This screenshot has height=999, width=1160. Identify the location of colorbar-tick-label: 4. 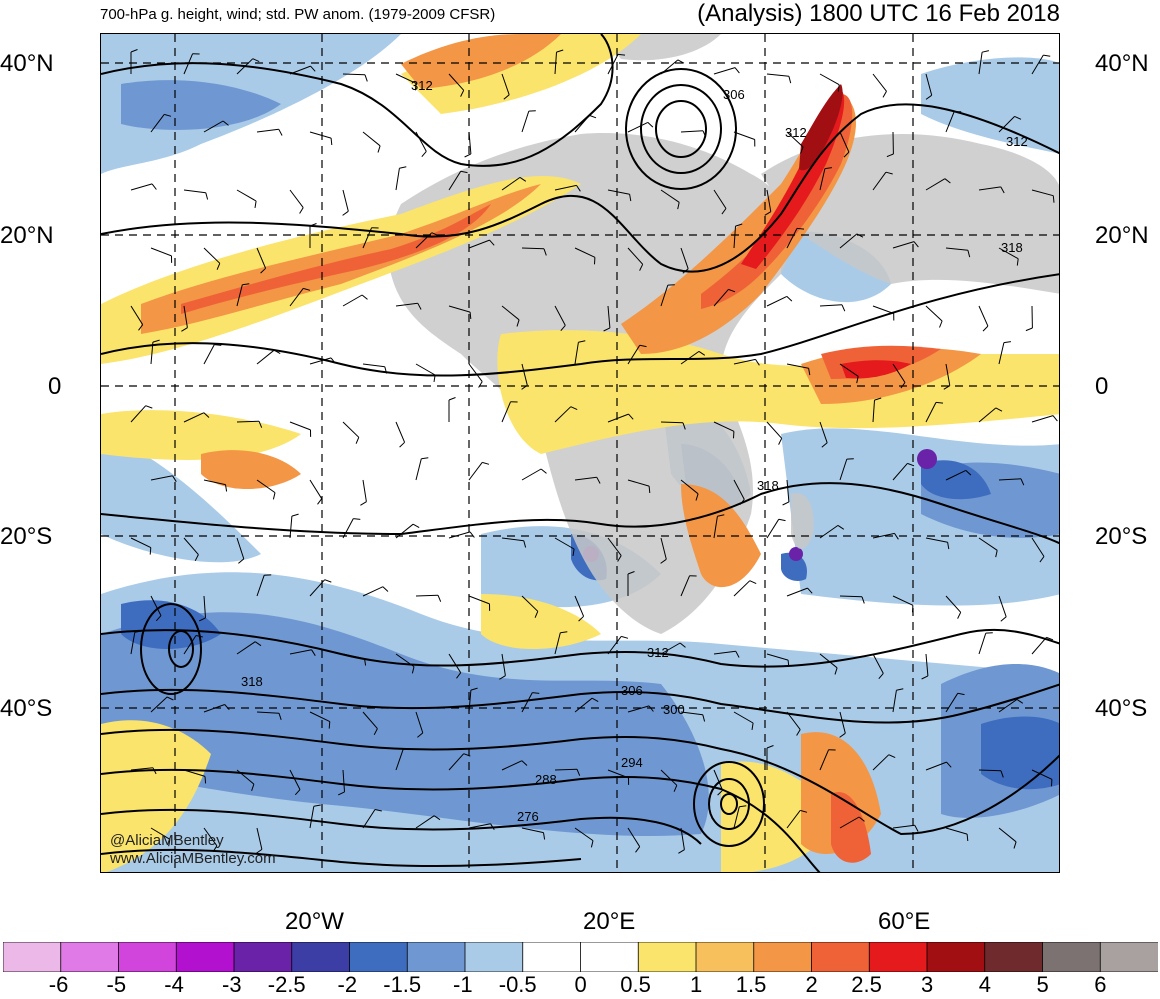
(984, 984).